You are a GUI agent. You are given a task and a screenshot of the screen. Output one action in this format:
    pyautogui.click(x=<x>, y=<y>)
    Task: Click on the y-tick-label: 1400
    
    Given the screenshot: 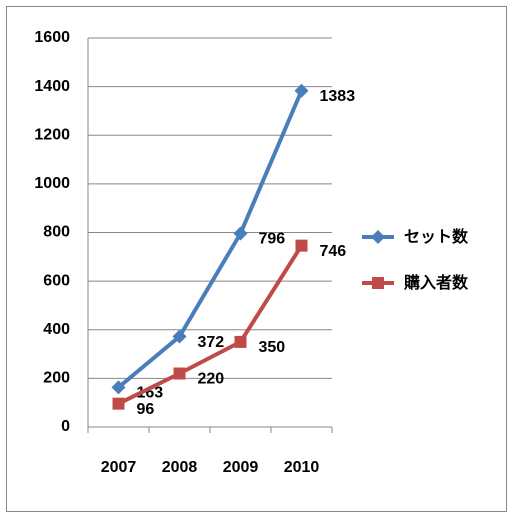 What is the action you would take?
    pyautogui.click(x=52, y=86)
    